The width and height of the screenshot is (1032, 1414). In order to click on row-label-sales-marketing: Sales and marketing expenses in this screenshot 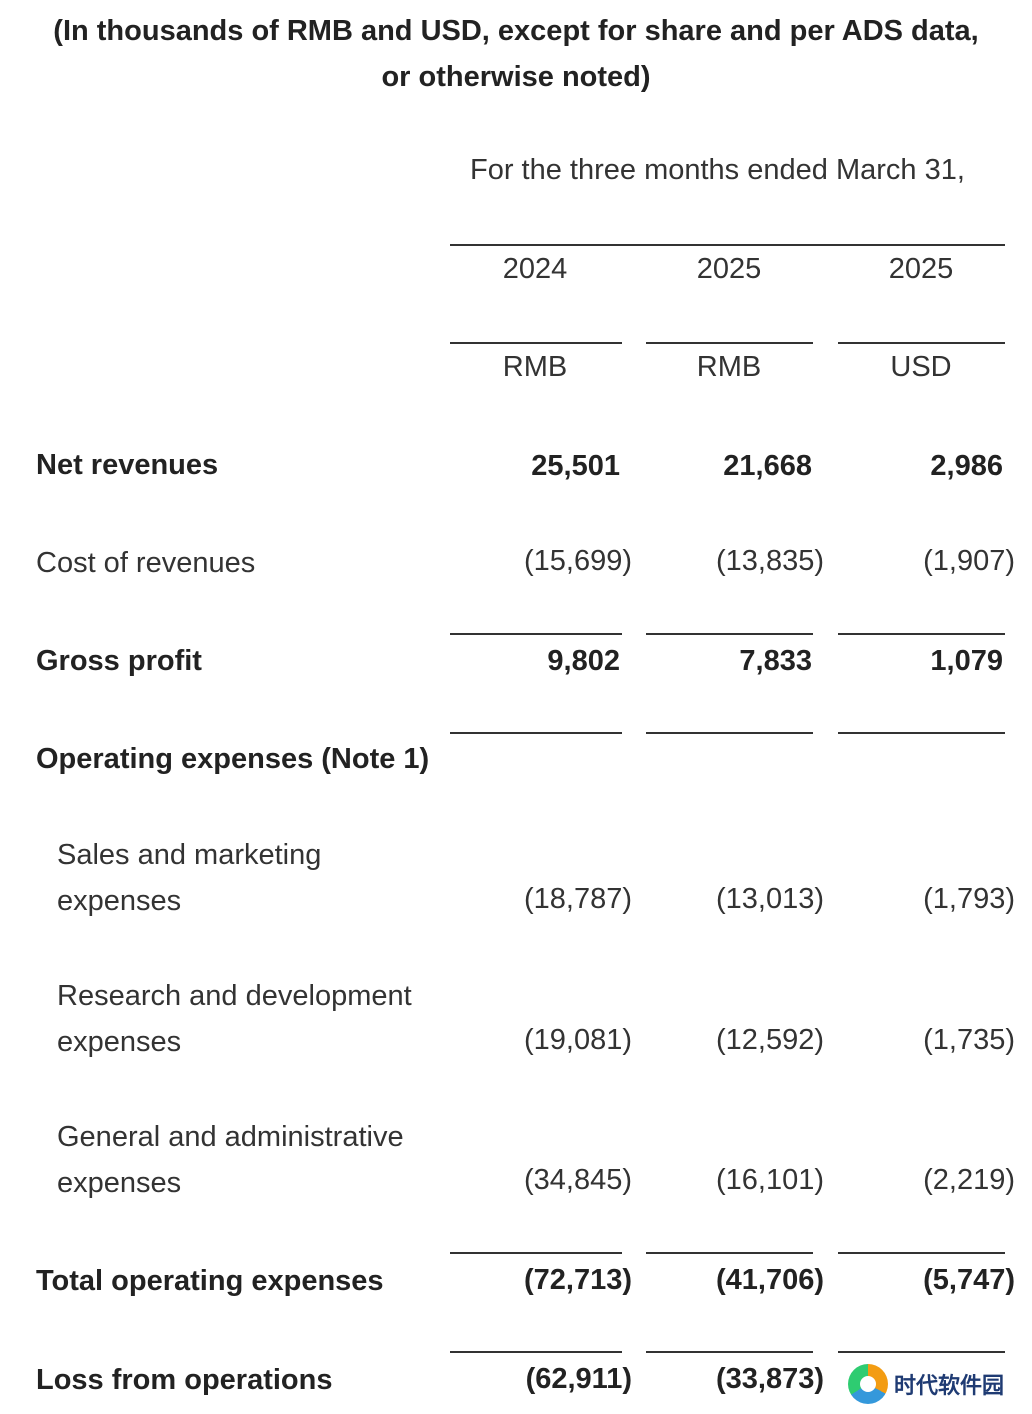, I will do `click(189, 878)`.